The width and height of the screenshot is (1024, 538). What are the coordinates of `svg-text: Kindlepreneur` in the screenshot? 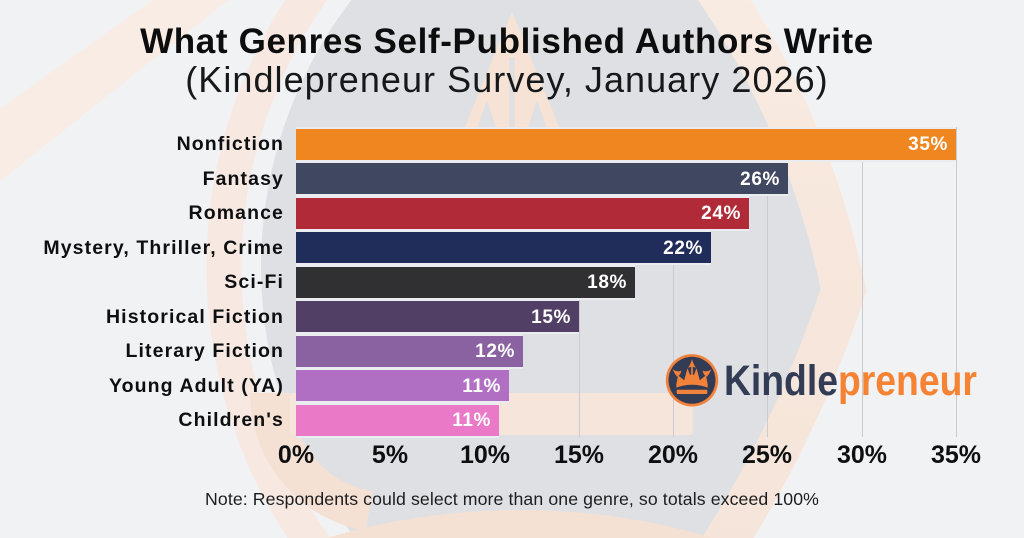 It's located at (850, 381).